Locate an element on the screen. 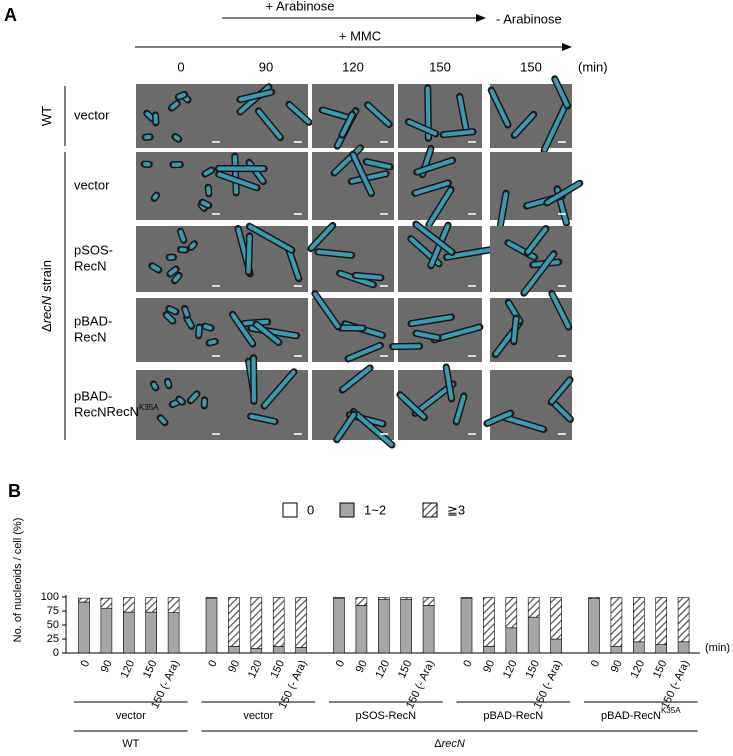 The width and height of the screenshot is (733, 756). time-point: 0 is located at coordinates (180, 66).